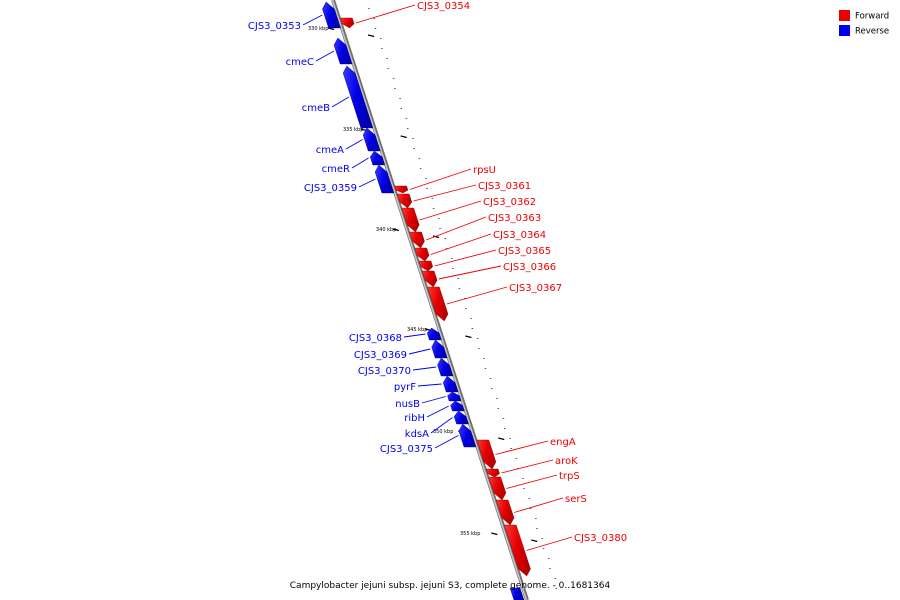  I want to click on legend-label-forward: Forward, so click(872, 17).